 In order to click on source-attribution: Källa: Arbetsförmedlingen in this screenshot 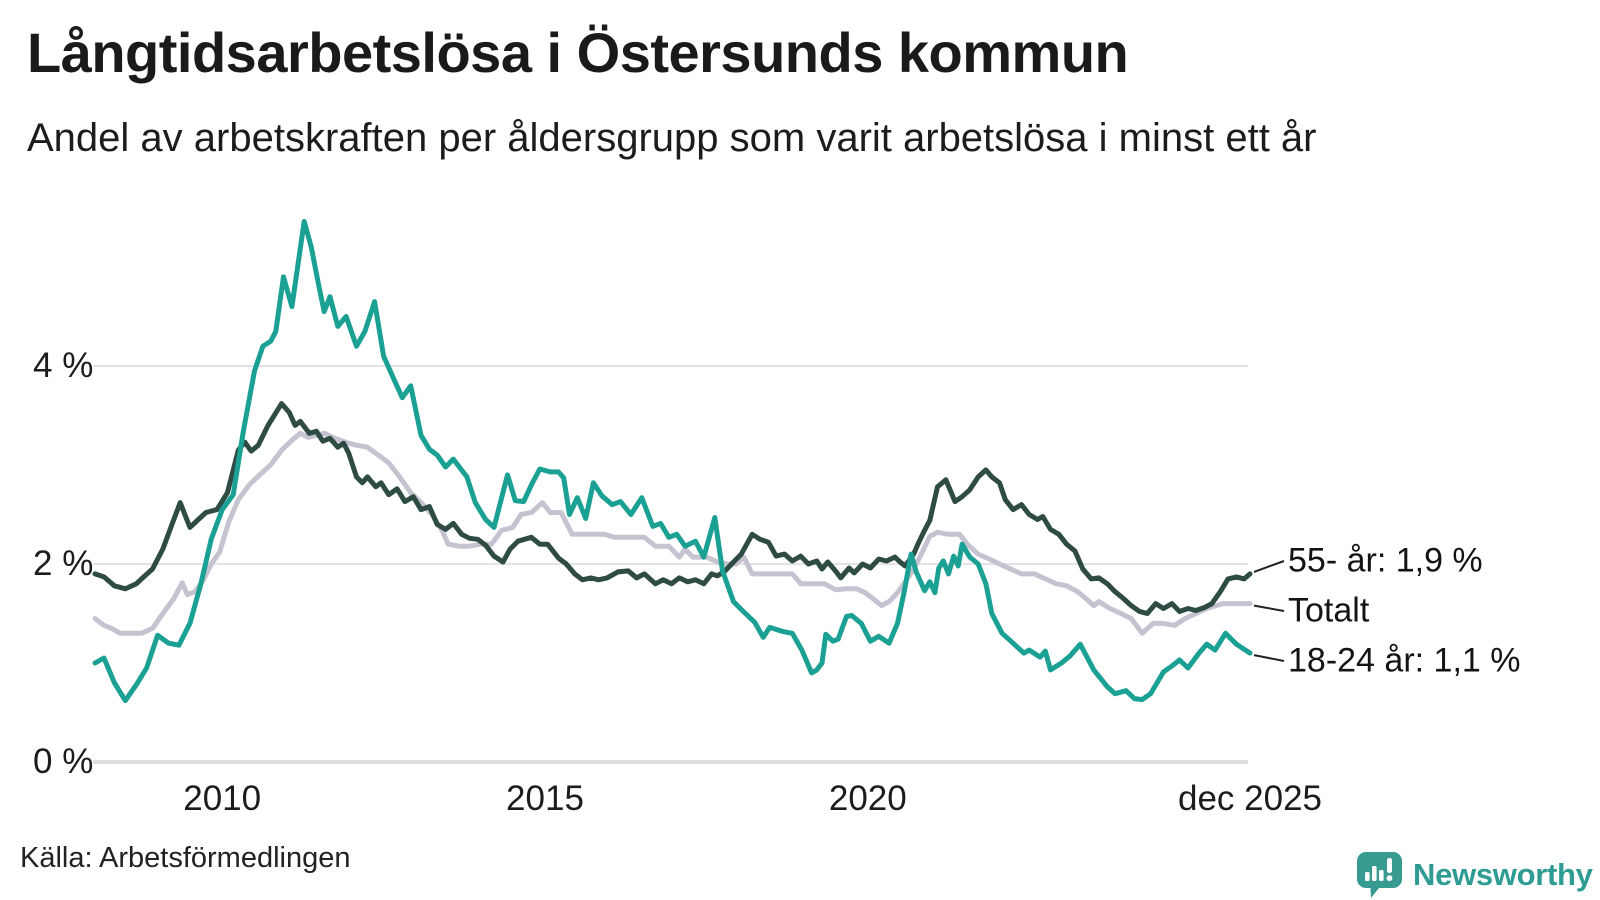, I will do `click(185, 858)`.